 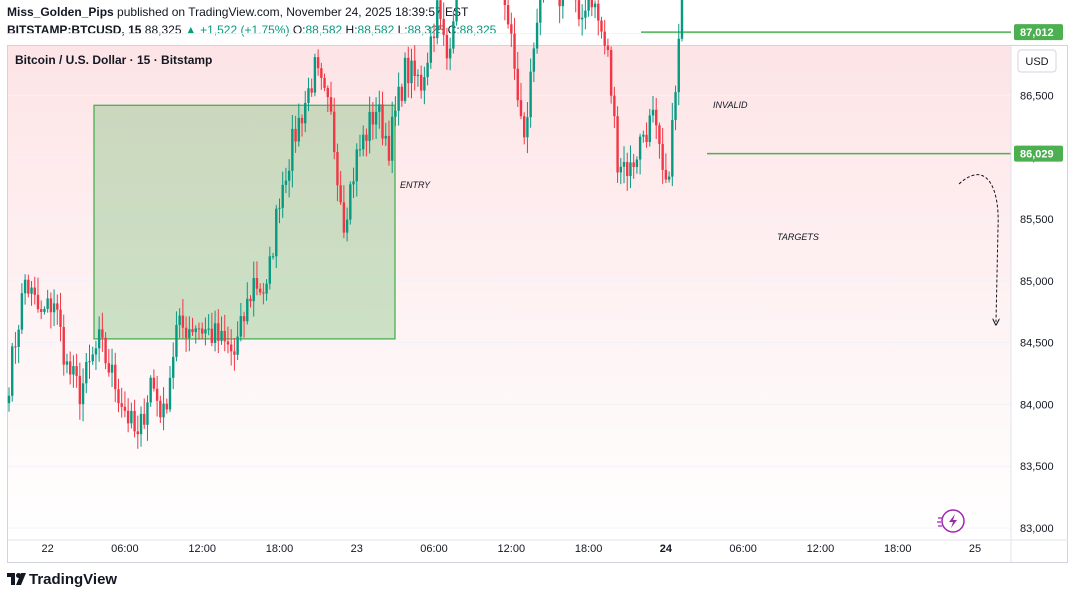 What do you see at coordinates (1037, 61) in the screenshot?
I see `currency-button: USD` at bounding box center [1037, 61].